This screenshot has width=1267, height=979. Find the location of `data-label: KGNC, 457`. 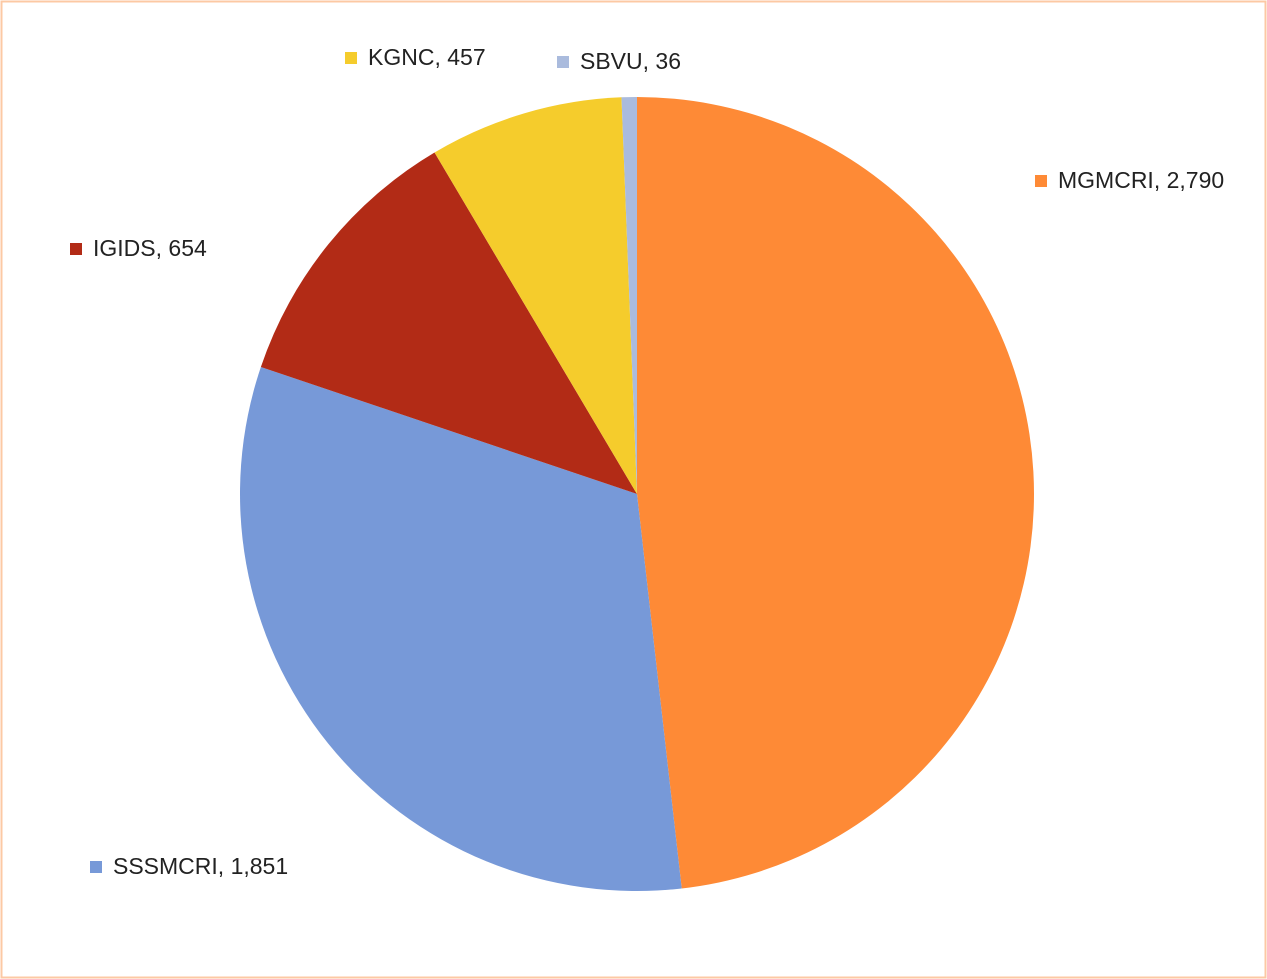

data-label: KGNC, 457 is located at coordinates (427, 57).